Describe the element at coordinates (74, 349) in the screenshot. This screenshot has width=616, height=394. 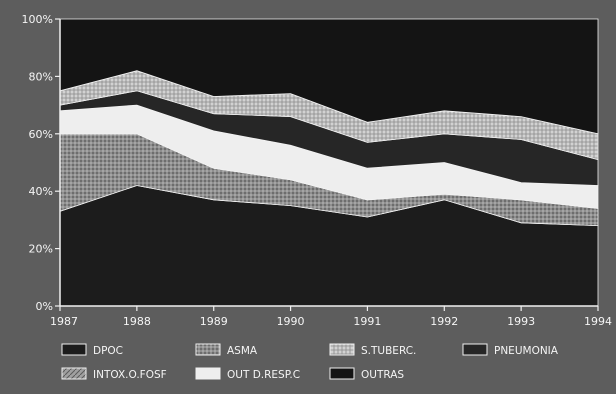
I see `legend-swatch-dpoc` at that location.